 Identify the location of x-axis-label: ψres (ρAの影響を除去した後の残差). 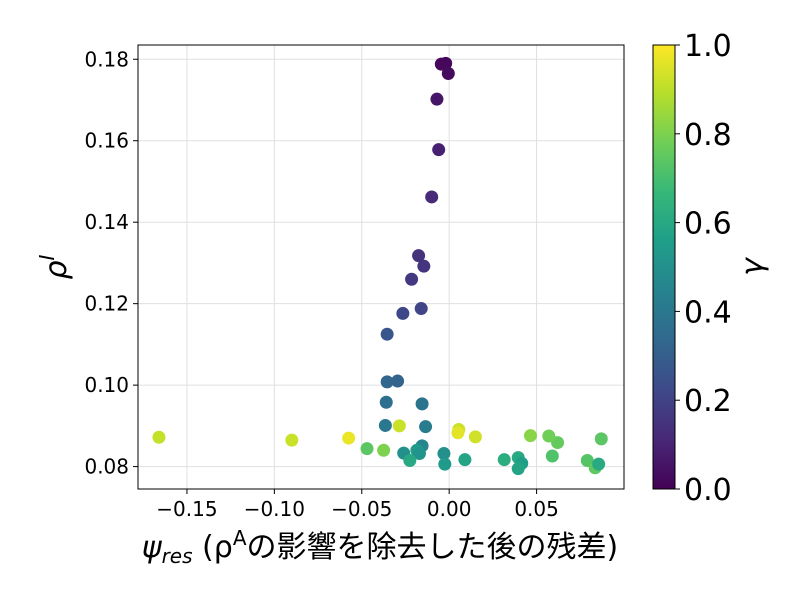
(380, 547).